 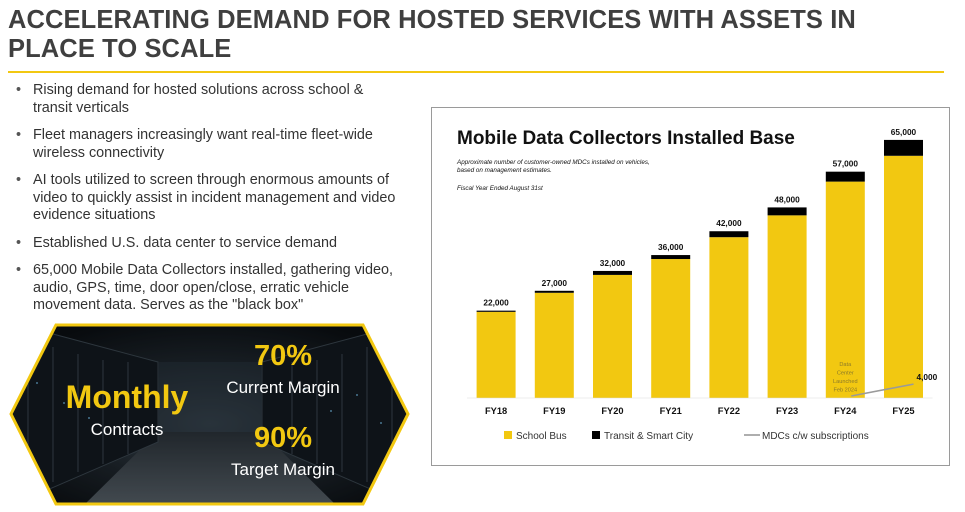 I want to click on monthly-label: Monthly, so click(x=127, y=397).